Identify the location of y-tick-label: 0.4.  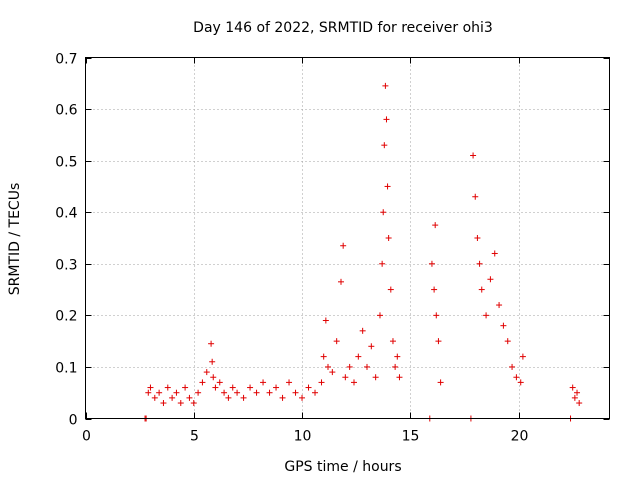
(66, 214).